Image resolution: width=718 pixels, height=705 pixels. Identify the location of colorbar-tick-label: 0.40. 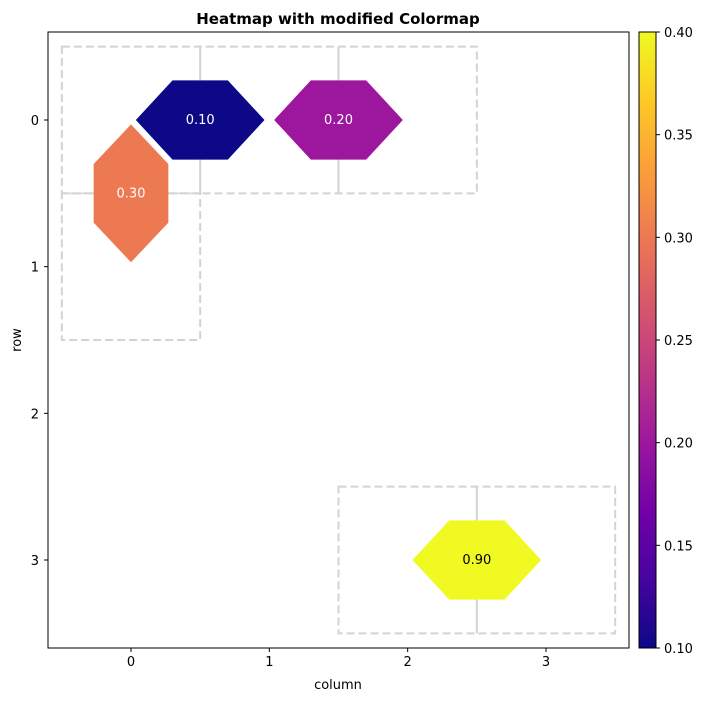
(678, 33).